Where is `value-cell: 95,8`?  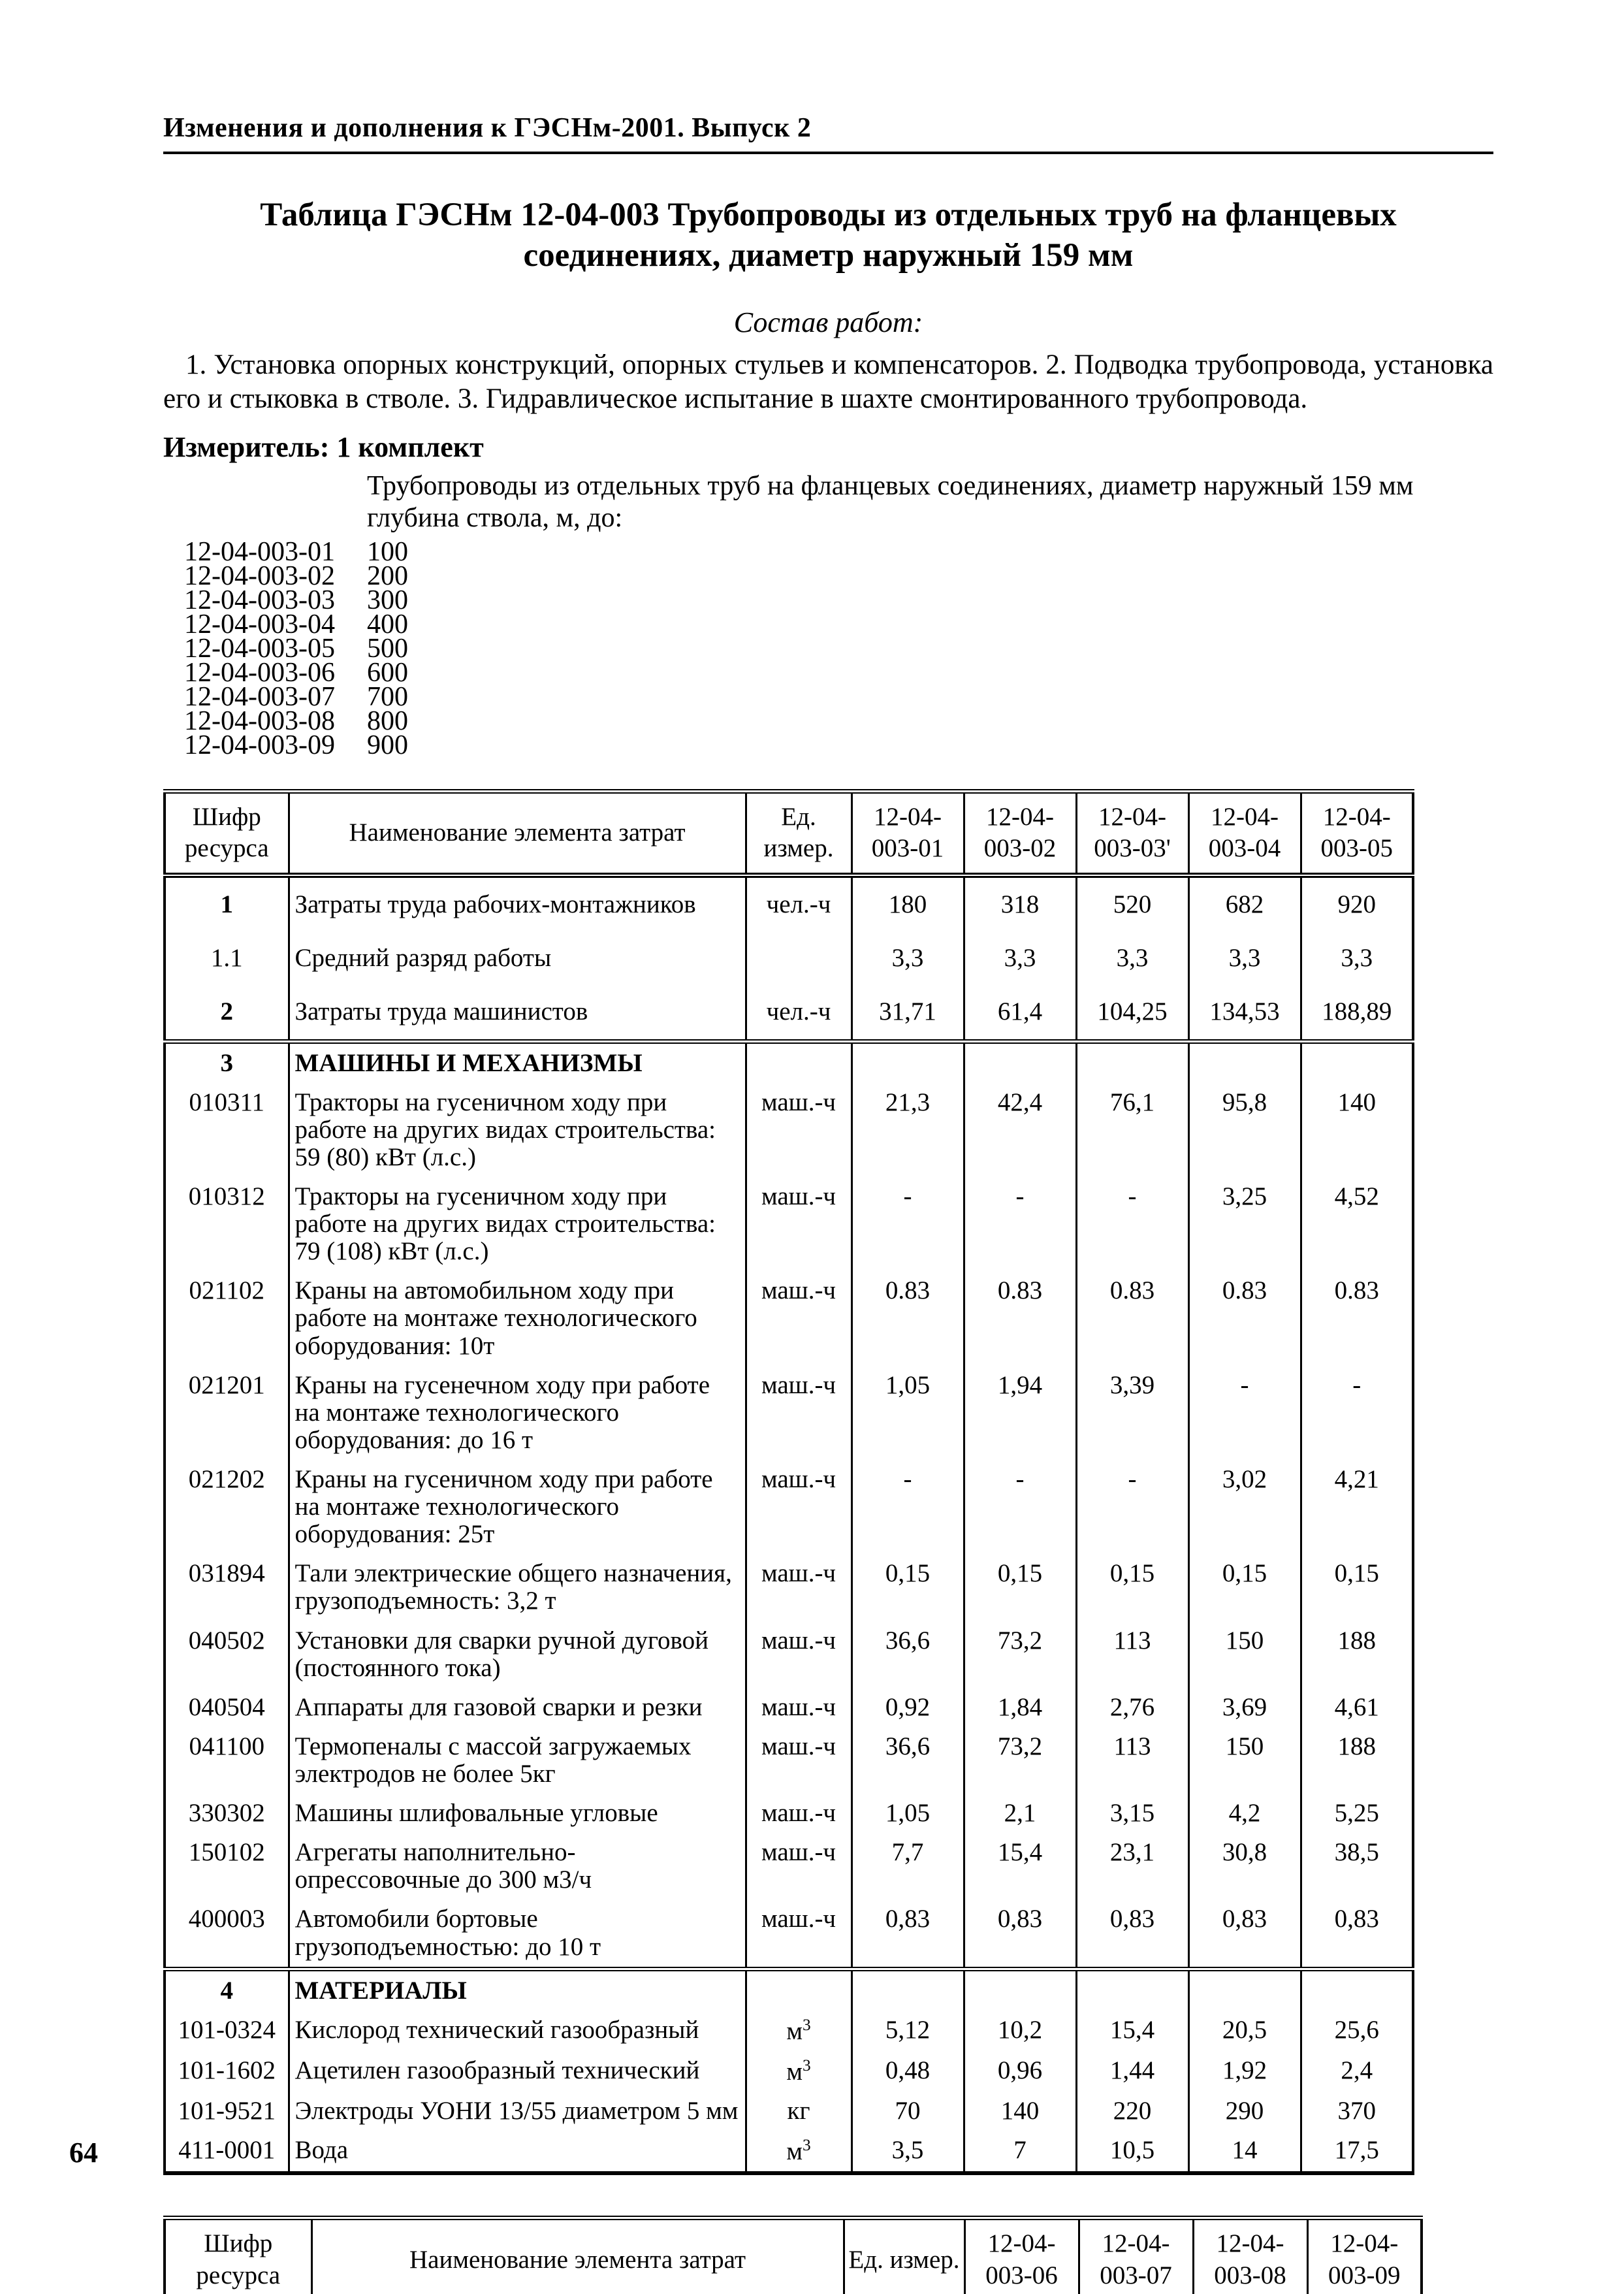
value-cell: 95,8 is located at coordinates (1244, 1129).